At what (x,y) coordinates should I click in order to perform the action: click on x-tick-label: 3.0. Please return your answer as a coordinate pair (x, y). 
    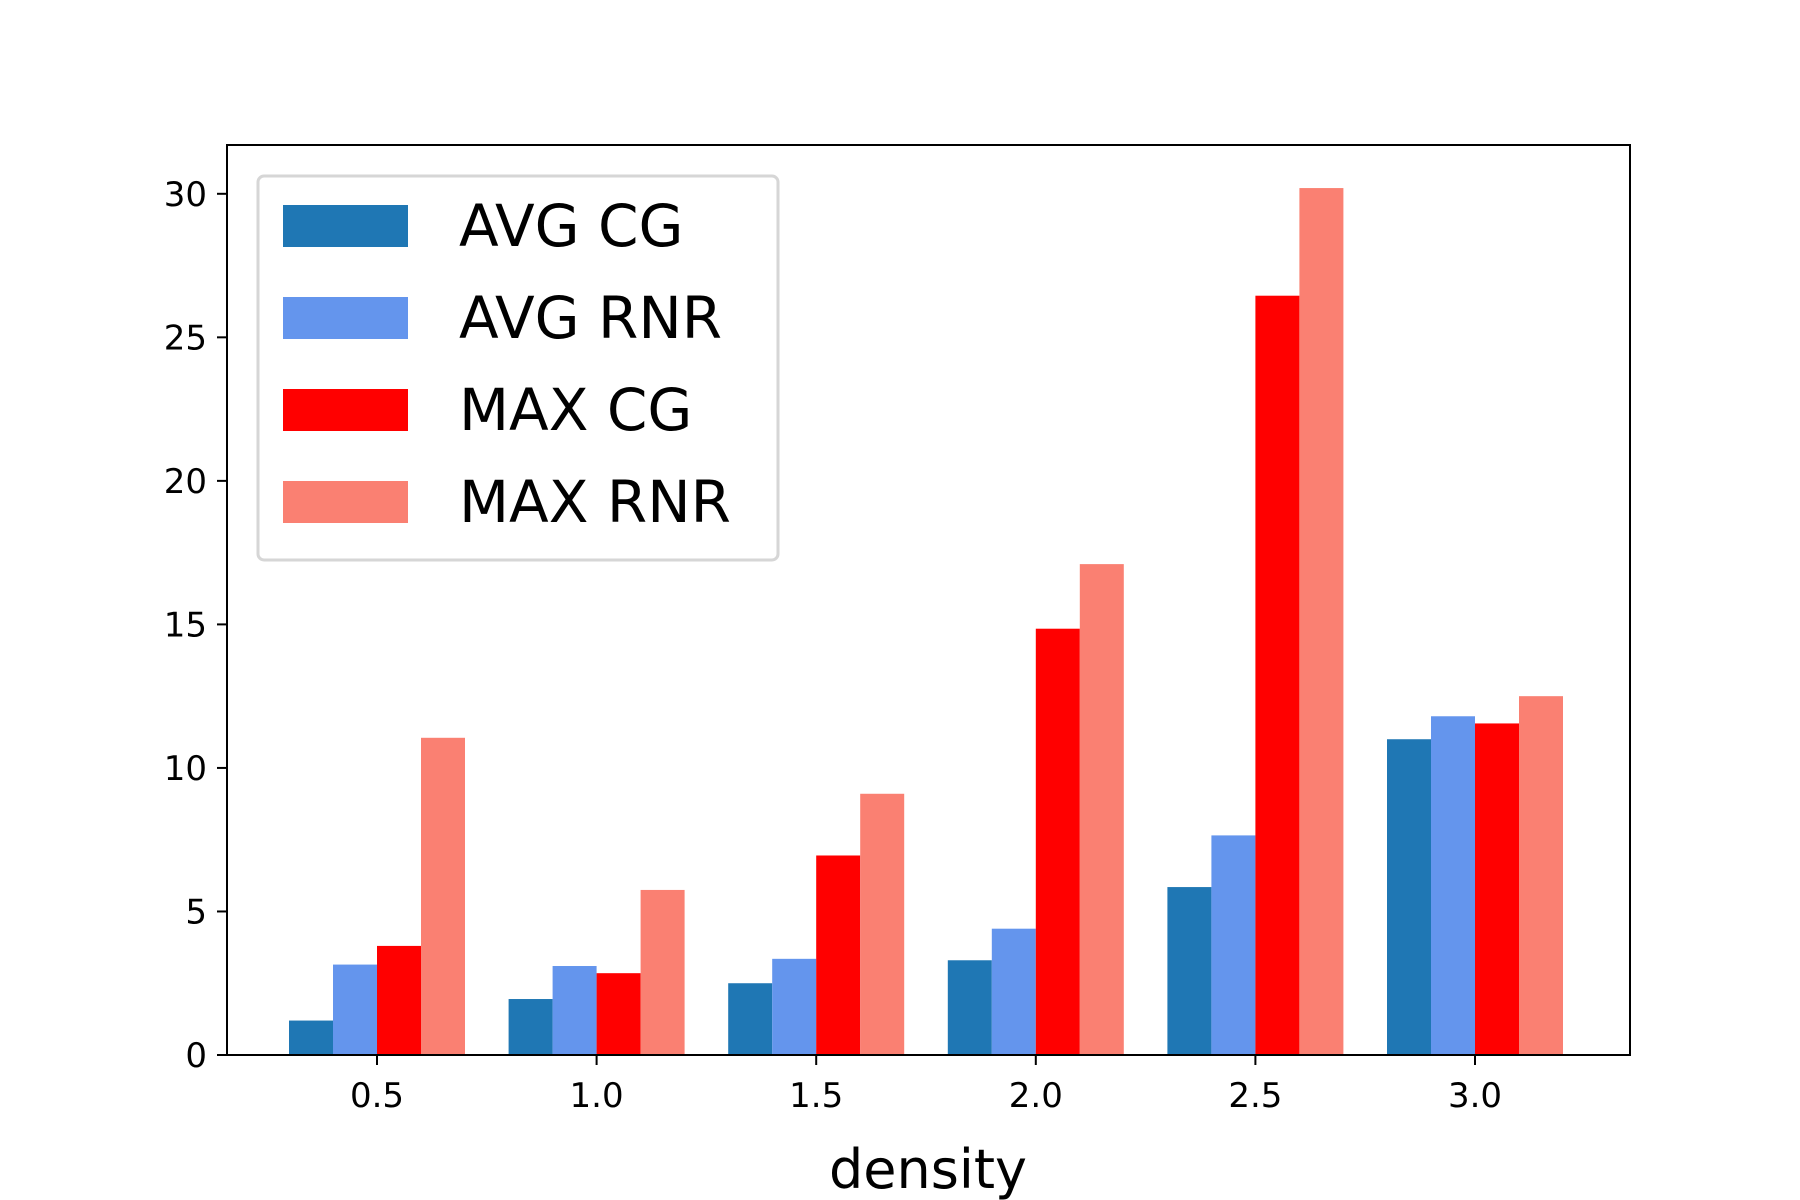
    Looking at the image, I should click on (1475, 1096).